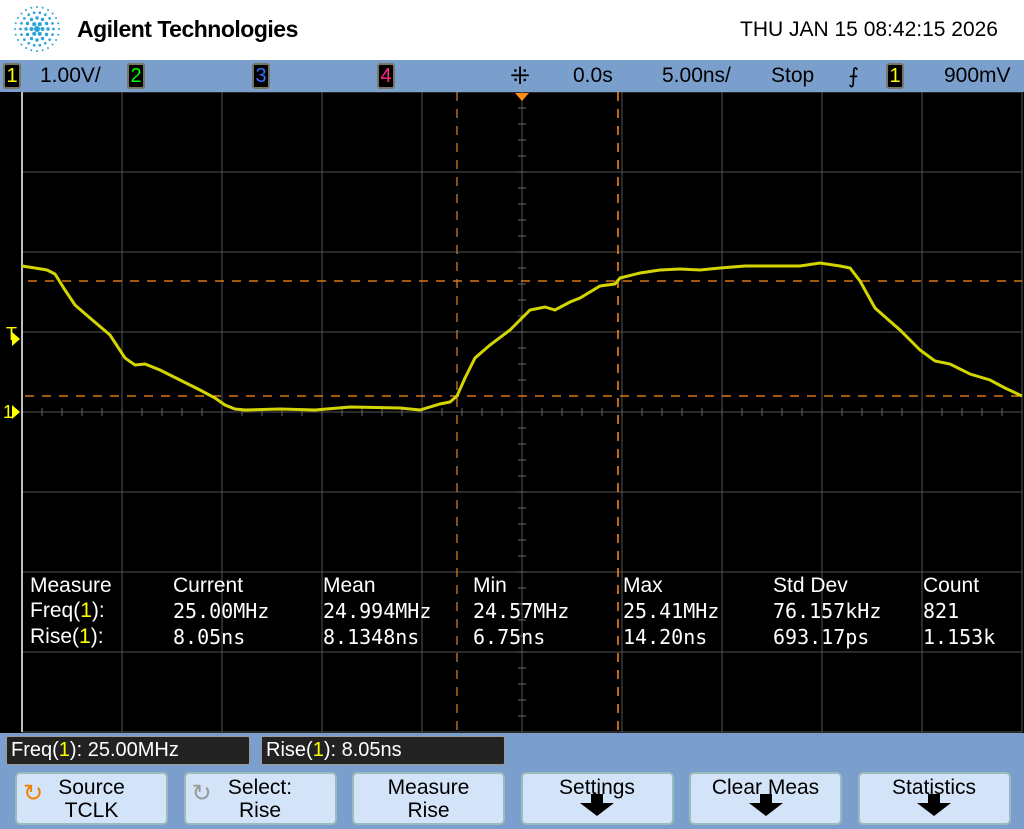 The height and width of the screenshot is (829, 1024). Describe the element at coordinates (8, 412) in the screenshot. I see `ch1-ground-marker: 1` at that location.